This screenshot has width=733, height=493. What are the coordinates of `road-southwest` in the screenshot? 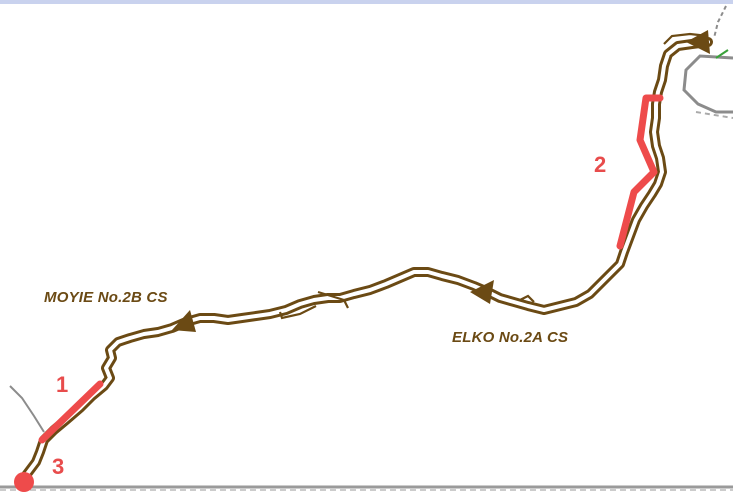 It's located at (27, 409).